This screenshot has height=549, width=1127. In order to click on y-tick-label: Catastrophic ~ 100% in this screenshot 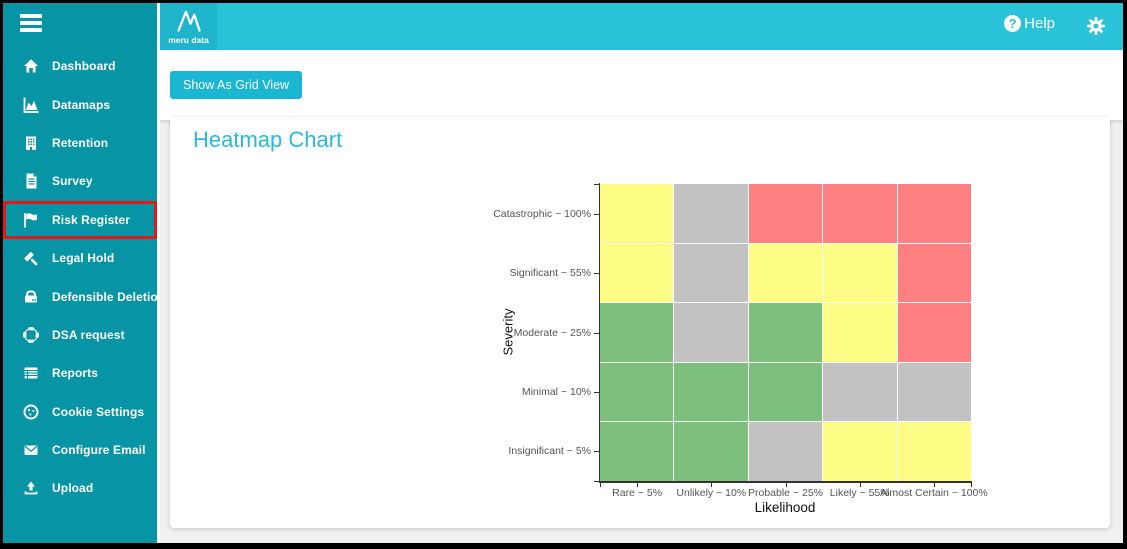, I will do `click(542, 213)`.